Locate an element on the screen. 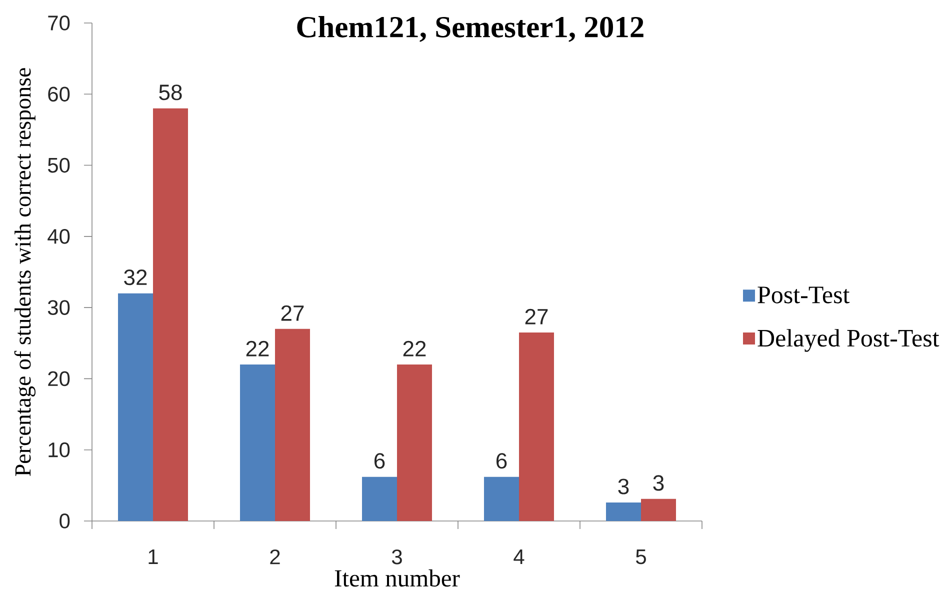 Image resolution: width=946 pixels, height=601 pixels. y-tick-label: 10 is located at coordinates (59, 450).